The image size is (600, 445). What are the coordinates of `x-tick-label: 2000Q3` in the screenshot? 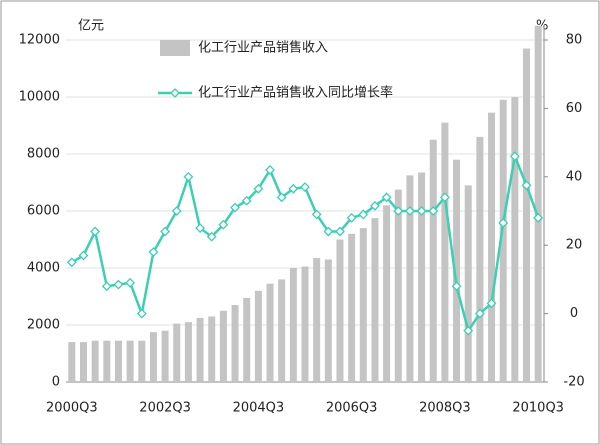 It's located at (72, 408).